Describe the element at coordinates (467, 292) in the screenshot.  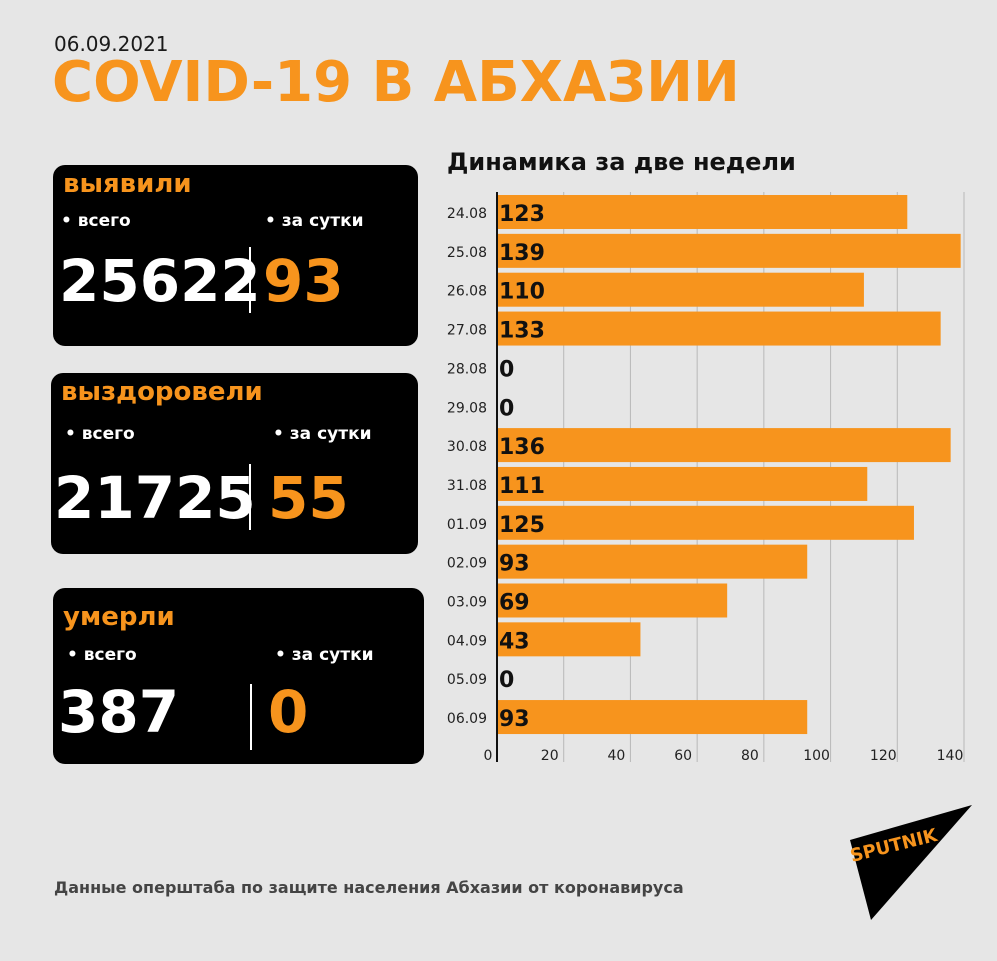
I see `category-label: 26.08` at that location.